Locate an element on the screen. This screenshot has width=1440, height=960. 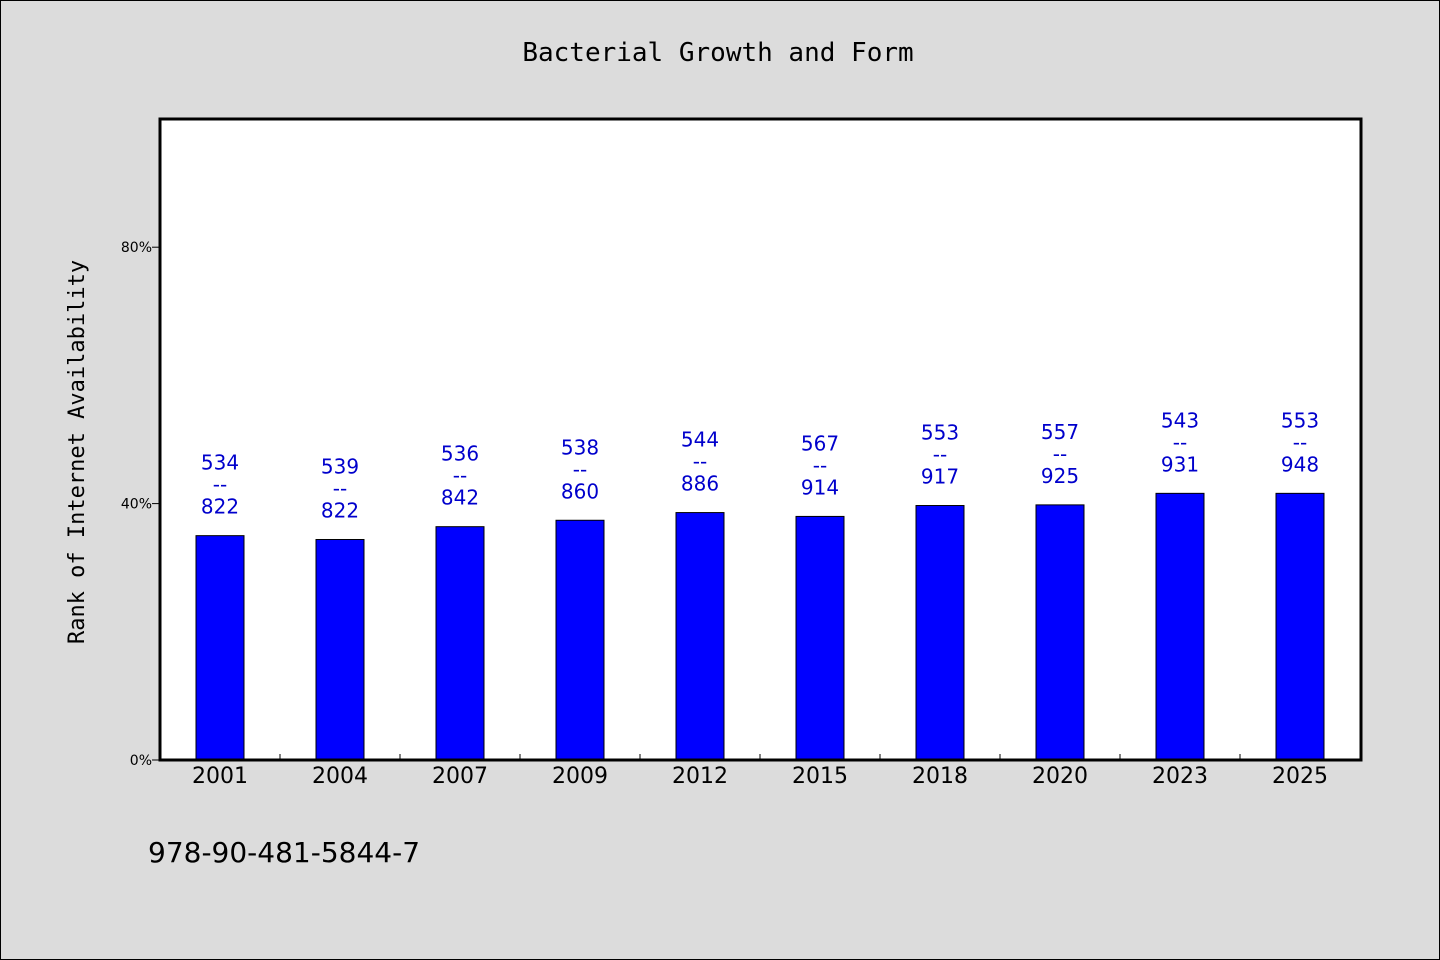
bar-2023 is located at coordinates (1180, 626).